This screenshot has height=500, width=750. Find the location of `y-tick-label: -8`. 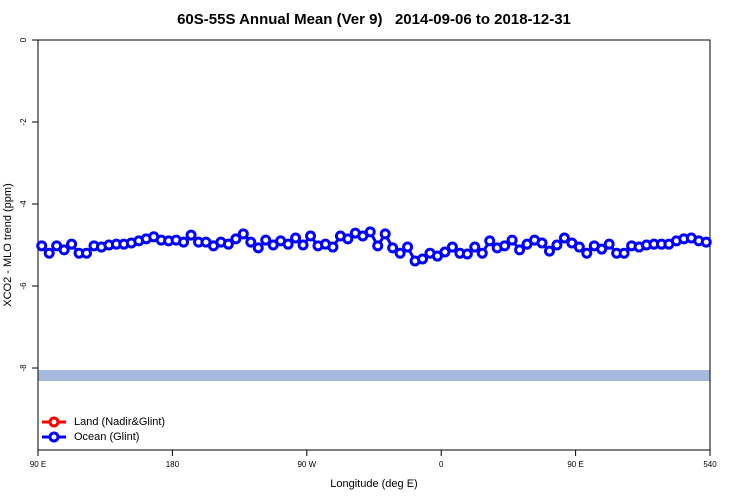

y-tick-label: -8 is located at coordinates (23, 368).